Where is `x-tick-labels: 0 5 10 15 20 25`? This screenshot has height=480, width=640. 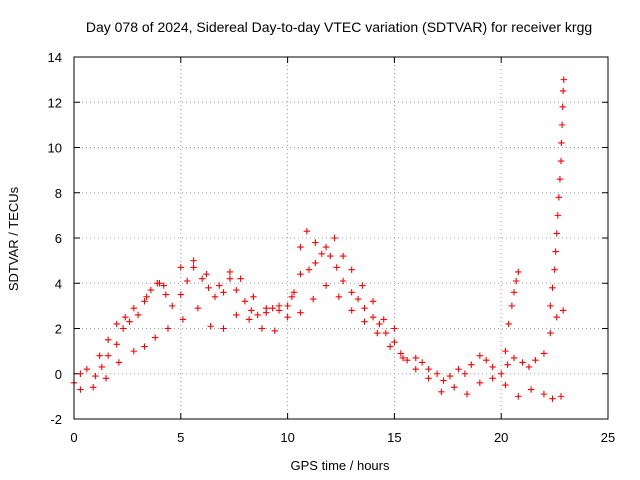
x-tick-labels: 0 5 10 15 20 25 is located at coordinates (342, 437).